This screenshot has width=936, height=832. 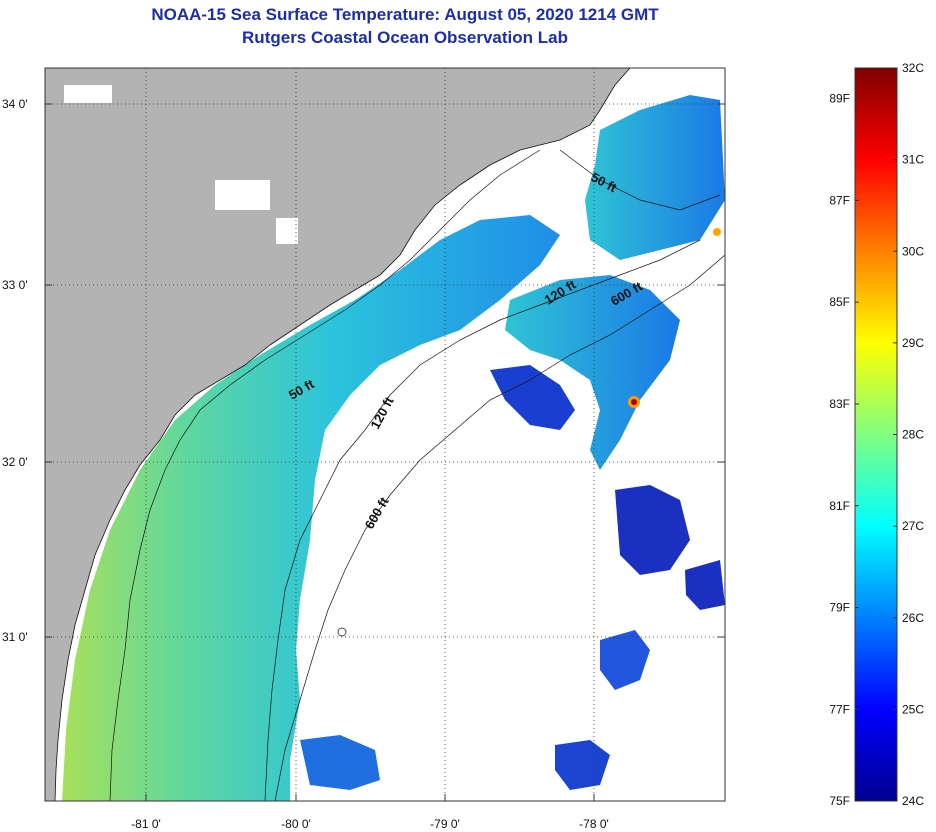 What do you see at coordinates (342, 632) in the screenshot?
I see `isobath-600ft` at bounding box center [342, 632].